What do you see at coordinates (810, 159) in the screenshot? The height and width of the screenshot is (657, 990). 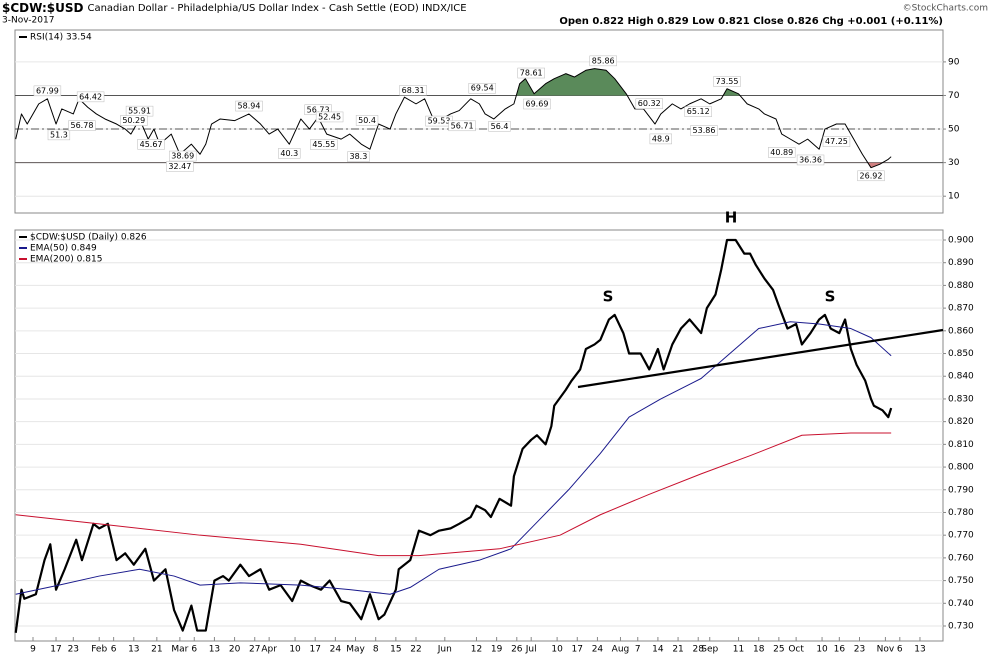 I see `value-label: 36.36` at bounding box center [810, 159].